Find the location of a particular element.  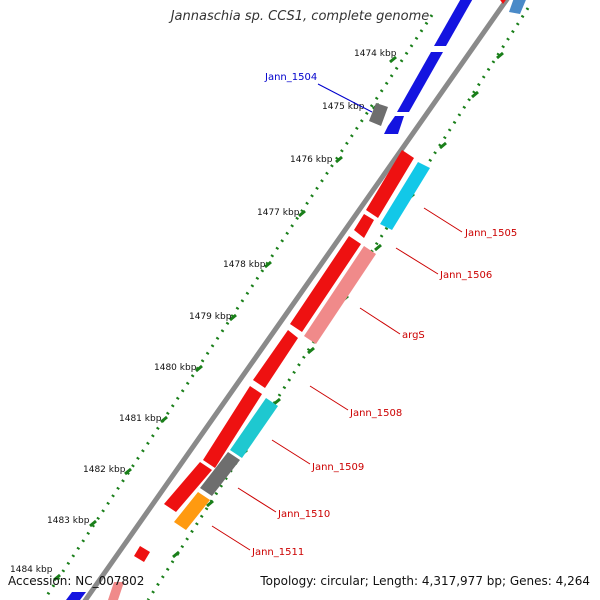

kbp-tick-label: 1482 kbp is located at coordinates (104, 470).